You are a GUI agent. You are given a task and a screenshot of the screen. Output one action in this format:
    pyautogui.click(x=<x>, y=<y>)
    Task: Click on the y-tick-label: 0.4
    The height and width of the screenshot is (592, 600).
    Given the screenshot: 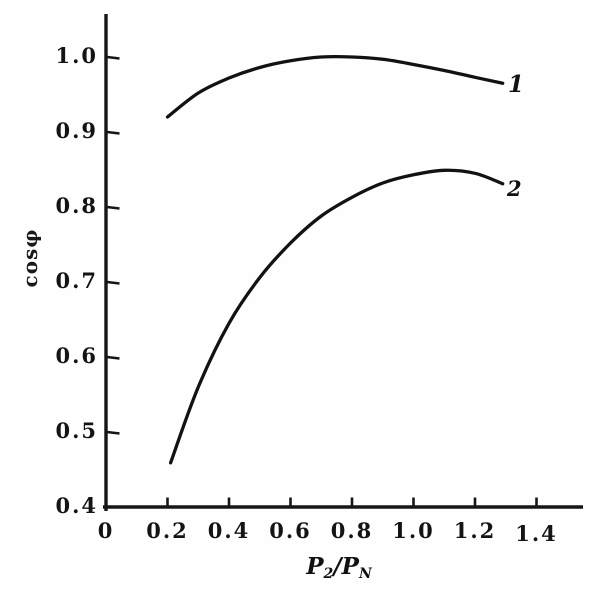 What is the action you would take?
    pyautogui.click(x=76, y=505)
    